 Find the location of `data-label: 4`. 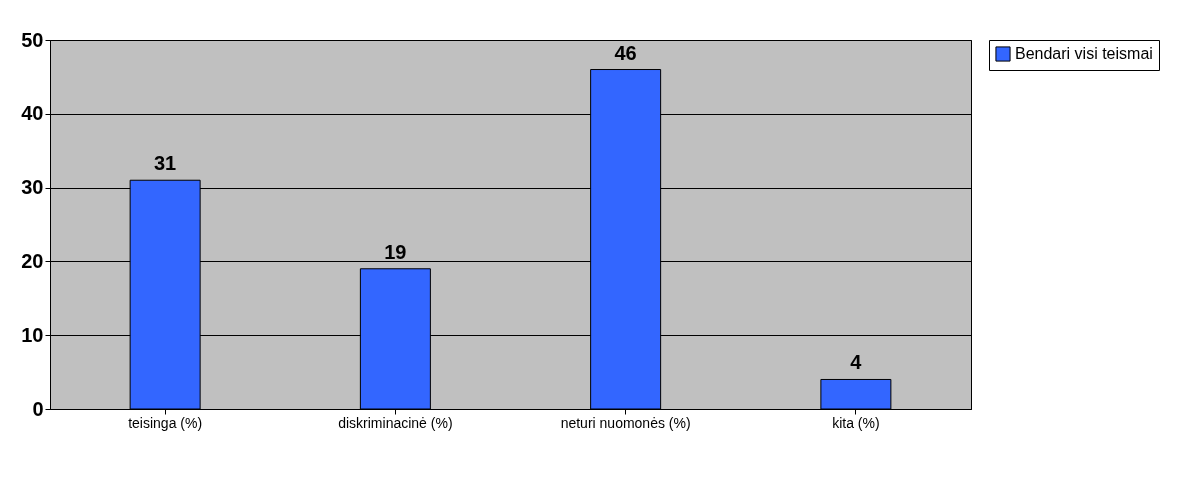

data-label: 4 is located at coordinates (856, 362).